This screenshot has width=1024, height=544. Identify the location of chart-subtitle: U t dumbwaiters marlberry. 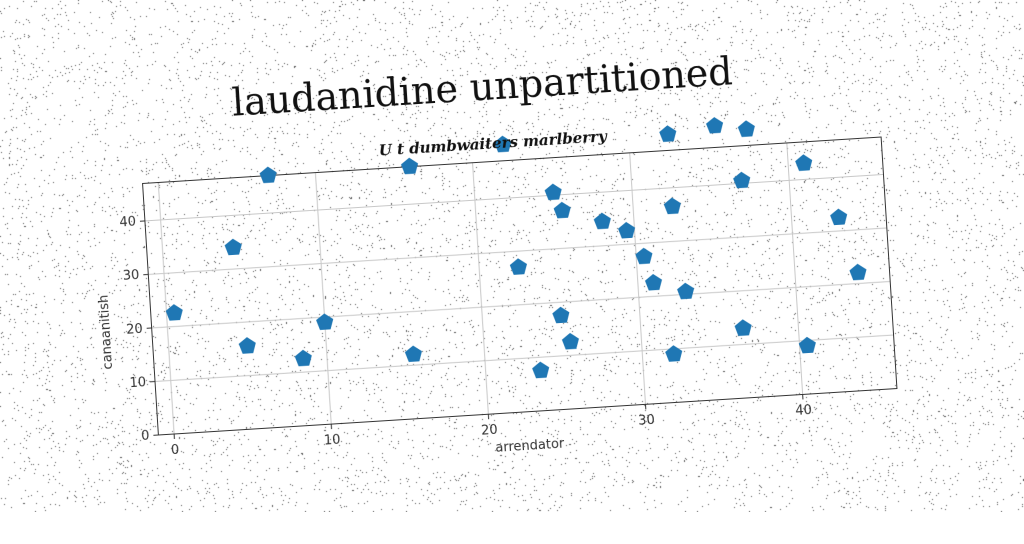
(493, 143).